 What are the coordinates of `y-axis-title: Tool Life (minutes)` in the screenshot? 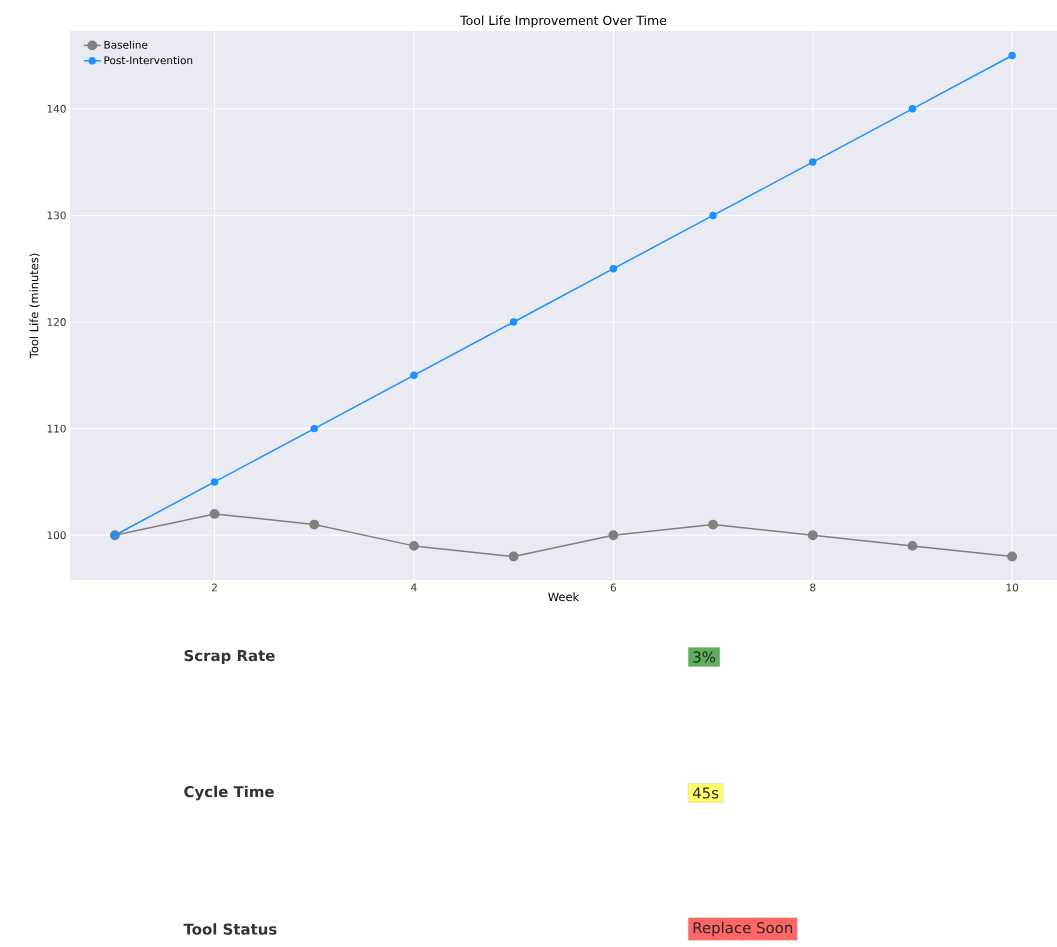 It's located at (34, 306).